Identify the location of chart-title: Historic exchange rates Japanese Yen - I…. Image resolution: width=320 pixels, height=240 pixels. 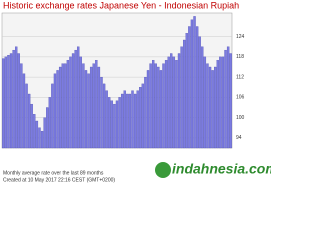
(121, 5).